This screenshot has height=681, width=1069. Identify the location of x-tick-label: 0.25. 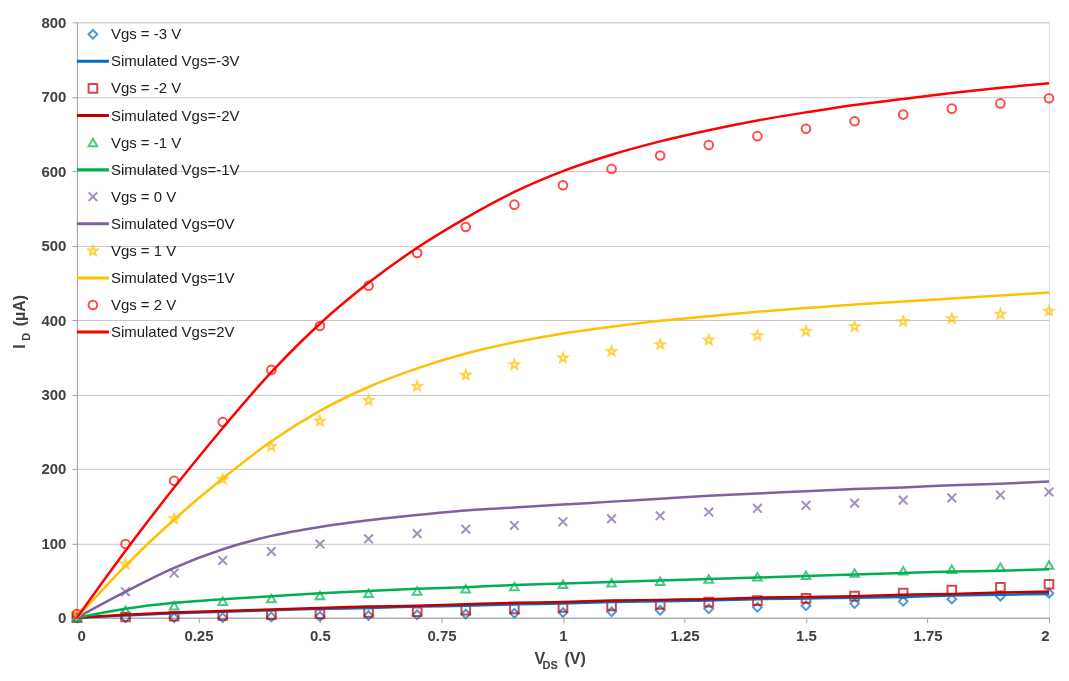
(199, 636).